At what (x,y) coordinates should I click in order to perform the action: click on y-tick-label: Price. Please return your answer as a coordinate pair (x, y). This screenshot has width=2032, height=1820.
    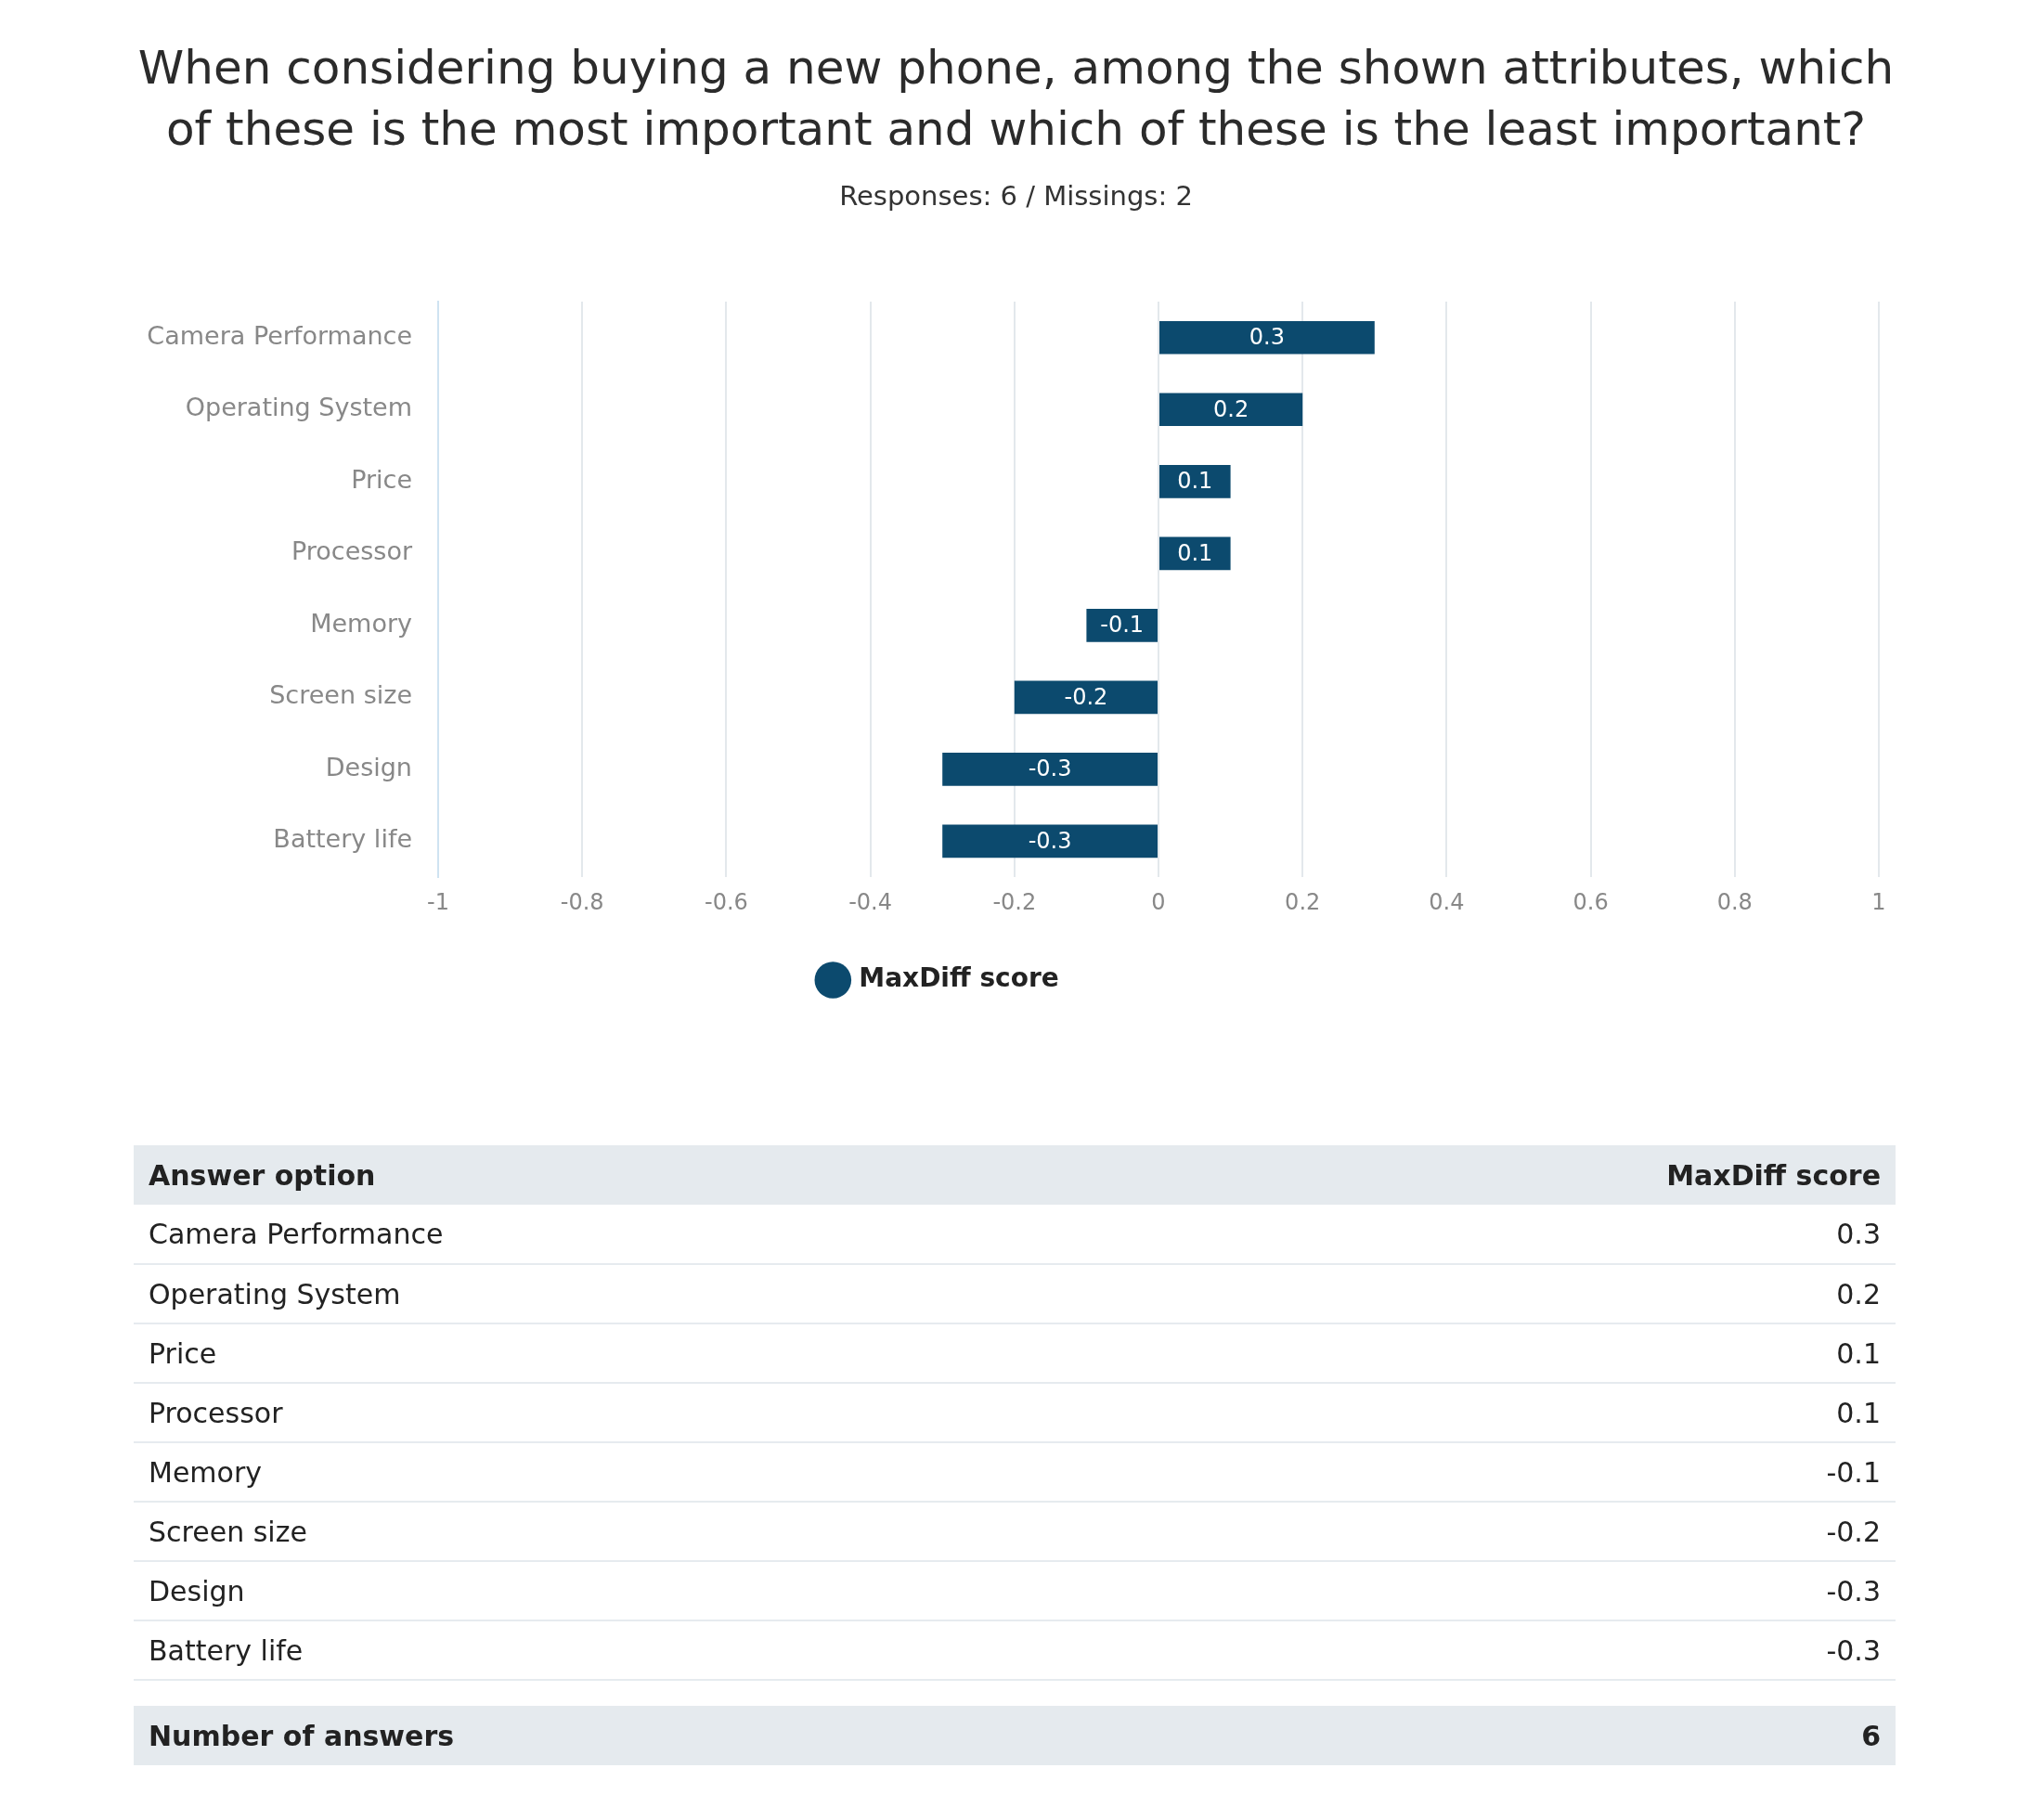
    Looking at the image, I should click on (381, 479).